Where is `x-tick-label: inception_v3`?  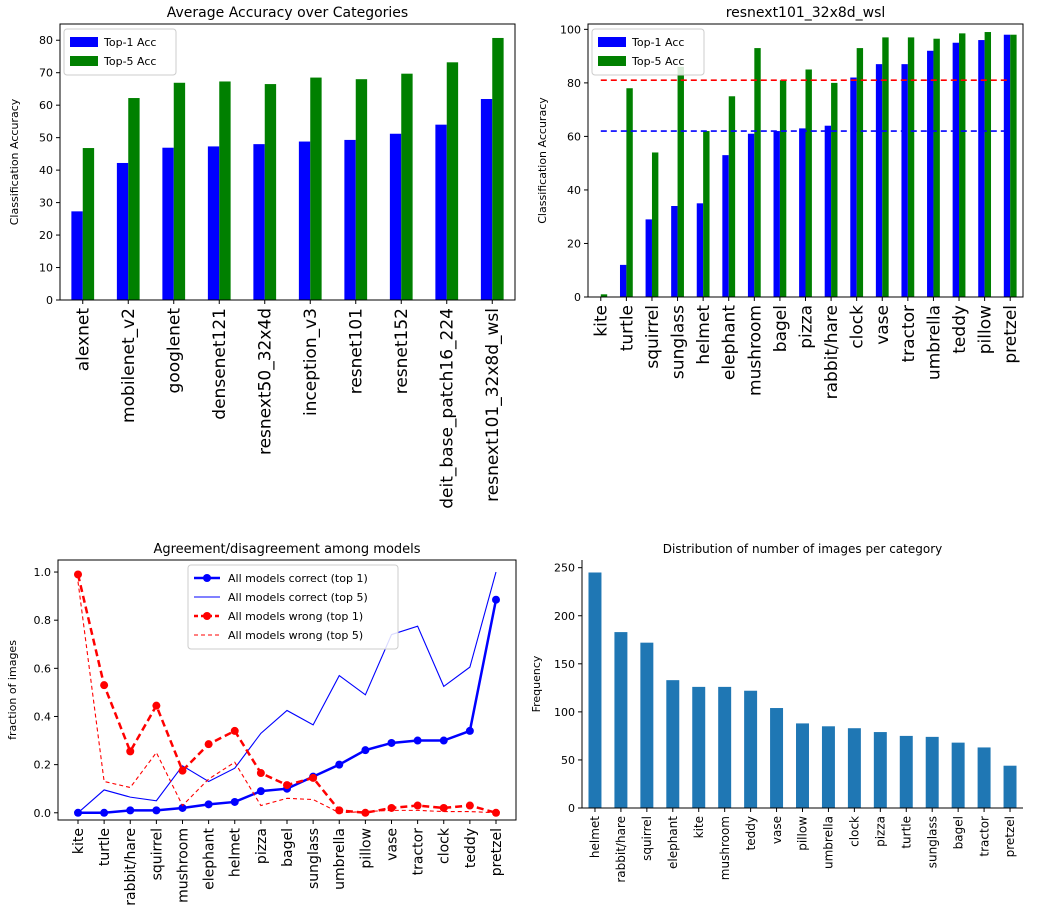
x-tick-label: inception_v3 is located at coordinates (311, 362).